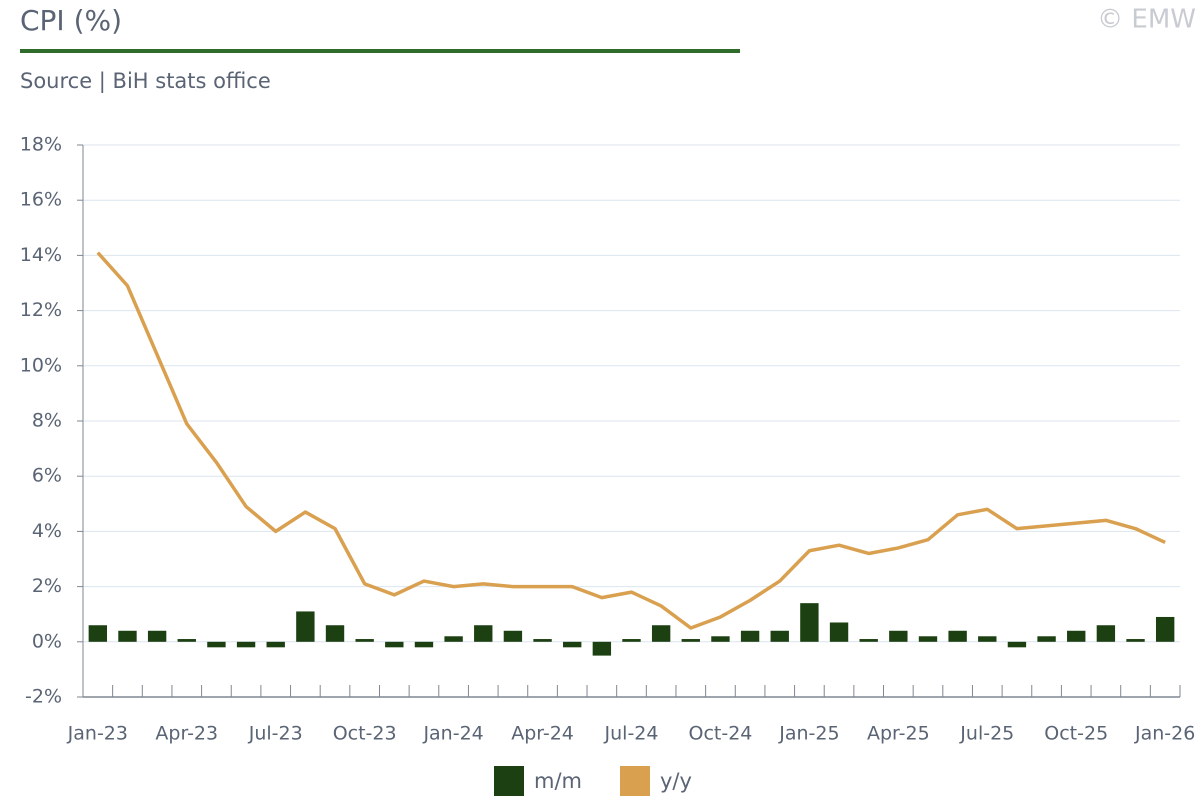 This screenshot has height=800, width=1200. Describe the element at coordinates (1164, 734) in the screenshot. I see `x-tick-label: Jan-26` at that location.